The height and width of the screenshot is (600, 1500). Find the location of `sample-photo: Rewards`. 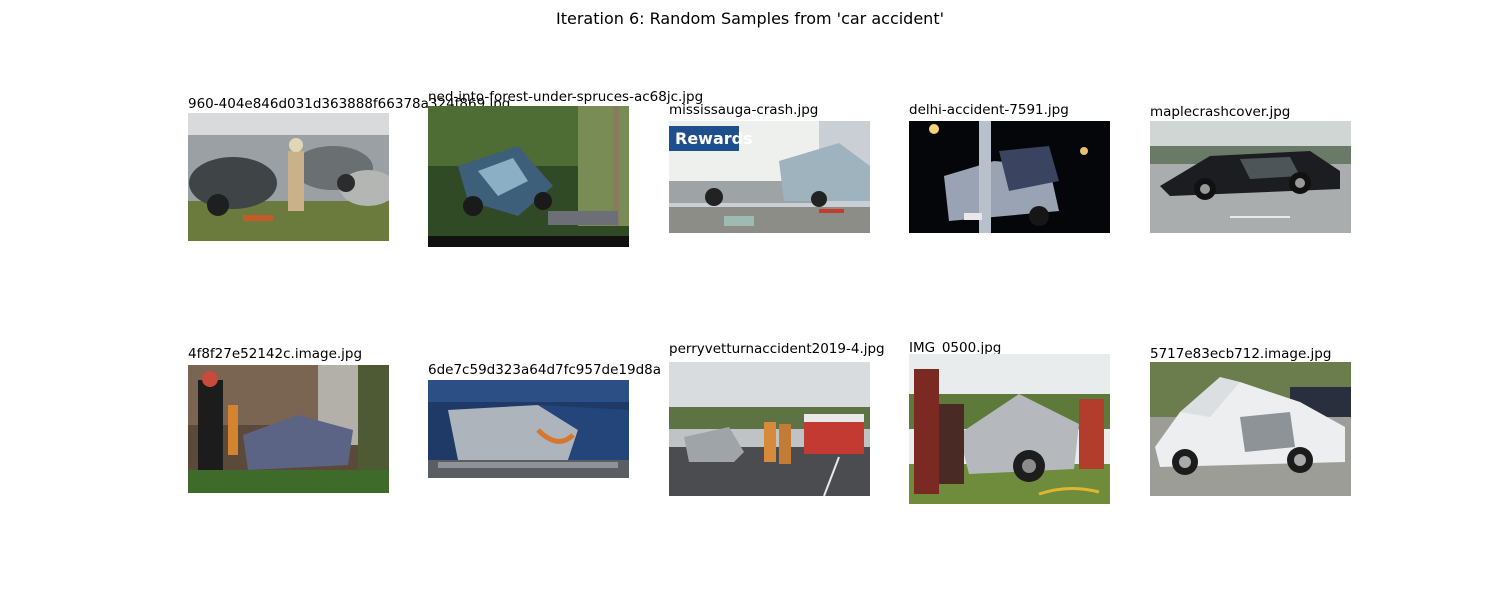

sample-photo: Rewards is located at coordinates (769, 177).